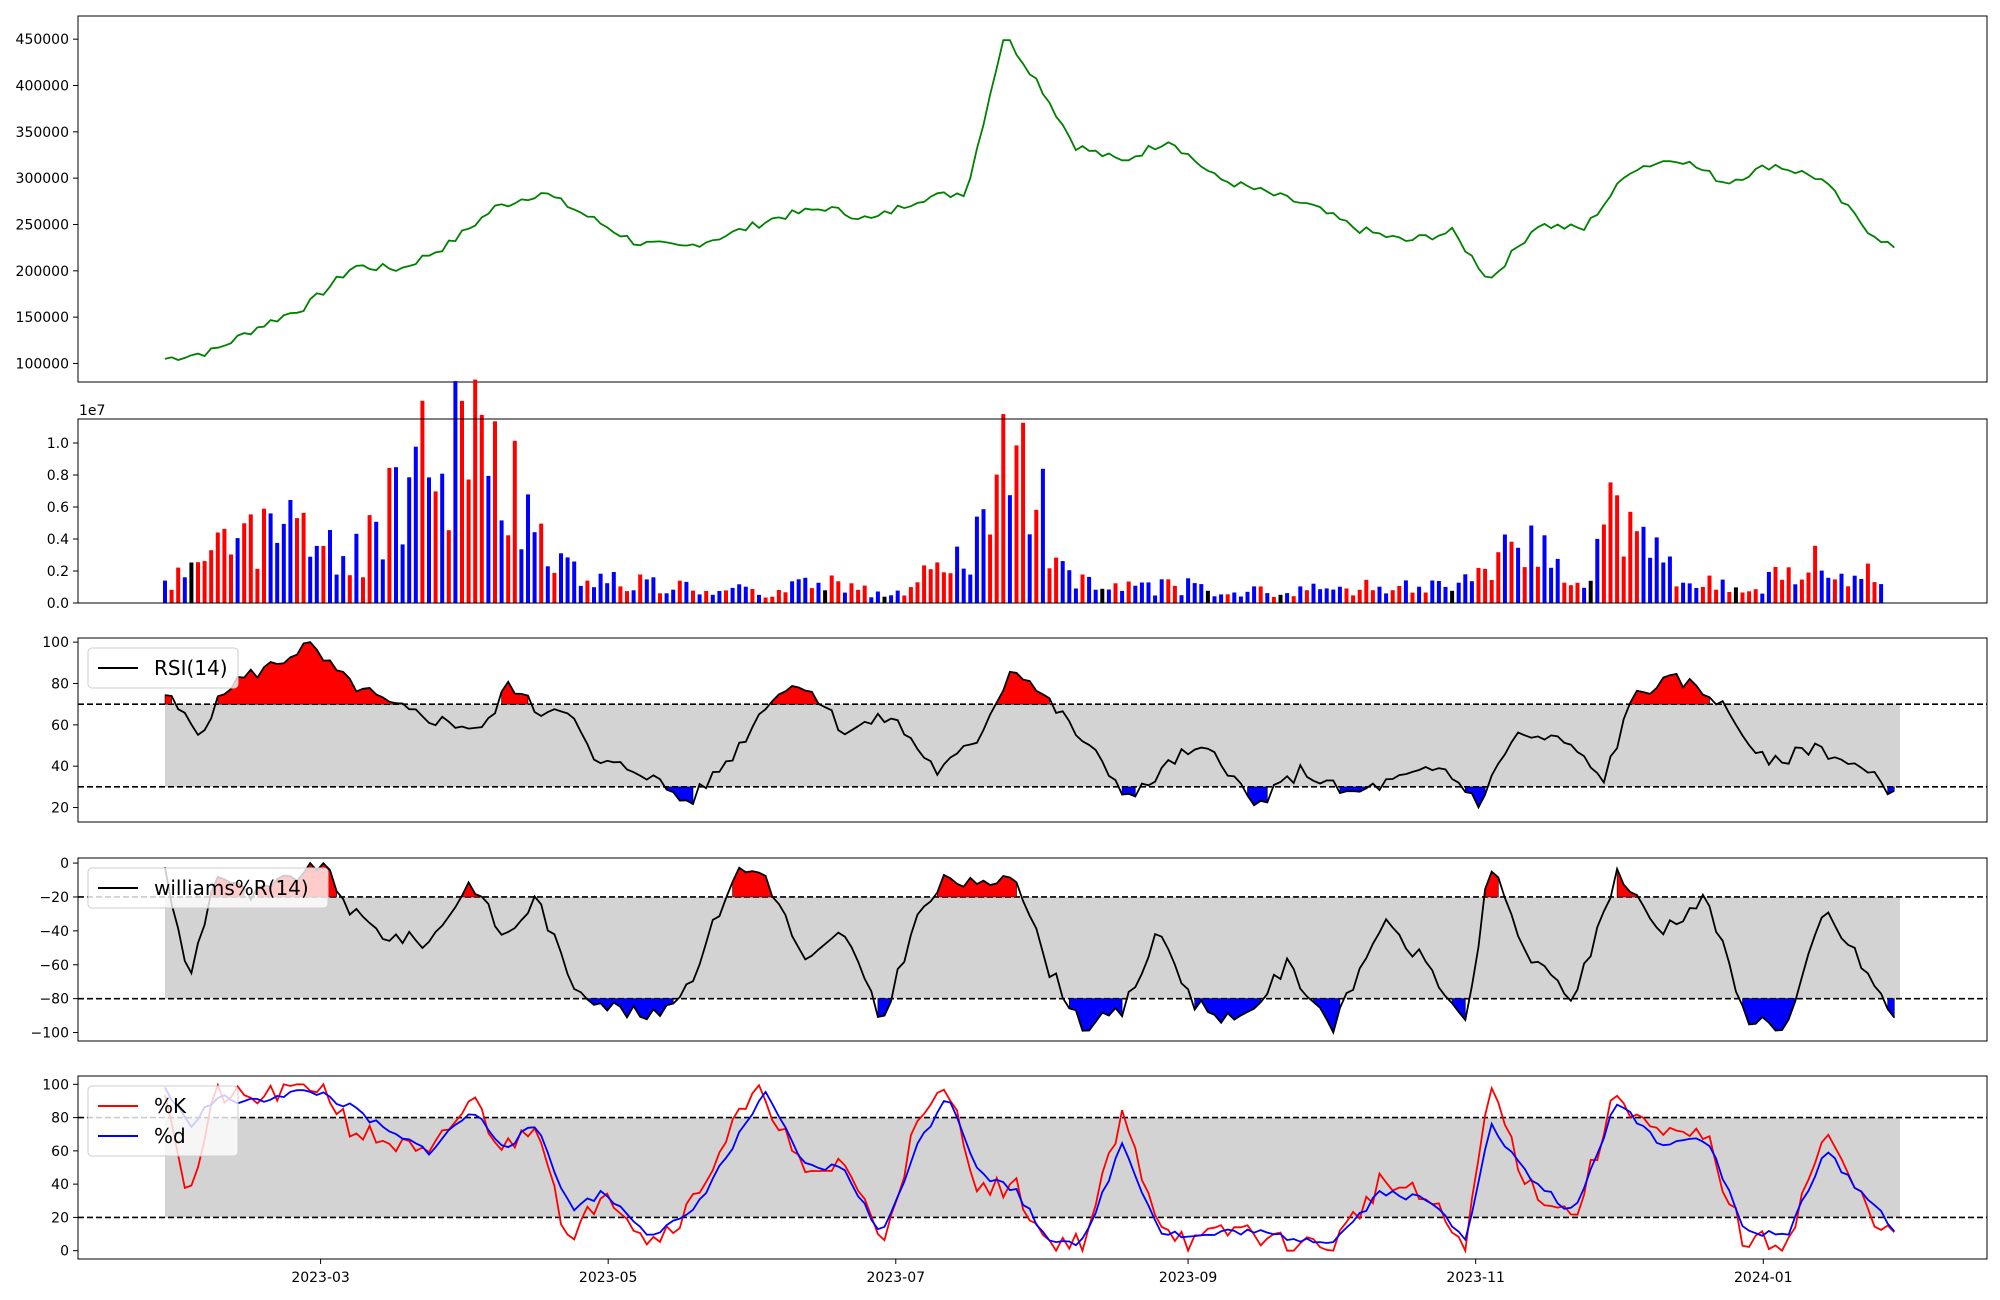  I want to click on williams-neutral-band, so click(1032, 947).